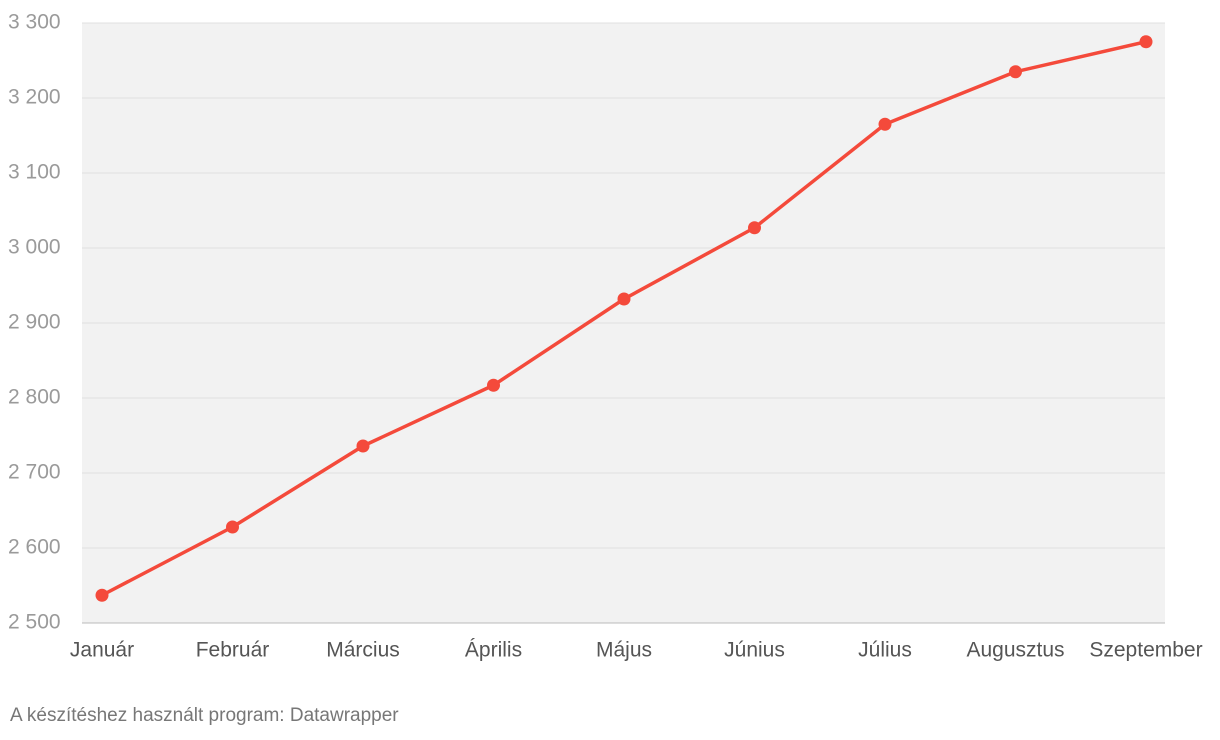  Describe the element at coordinates (34, 322) in the screenshot. I see `y-tick-label: 2 900` at that location.